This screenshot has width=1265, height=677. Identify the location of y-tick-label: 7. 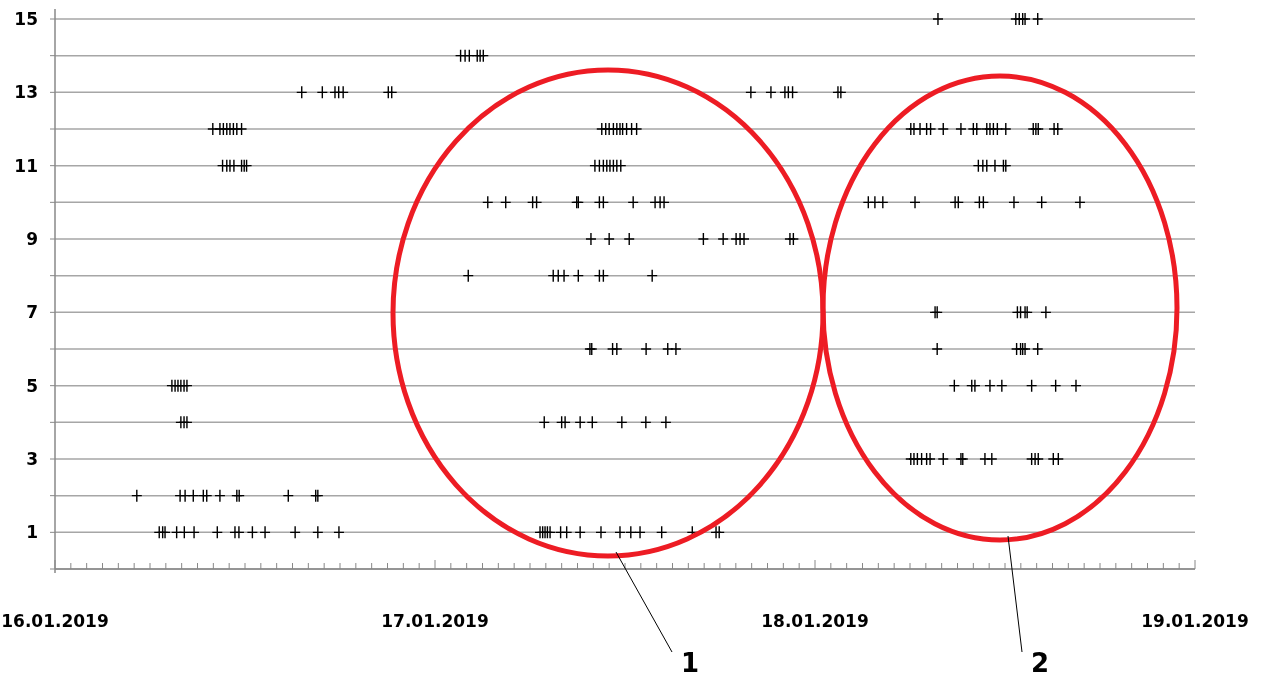
(32, 312).